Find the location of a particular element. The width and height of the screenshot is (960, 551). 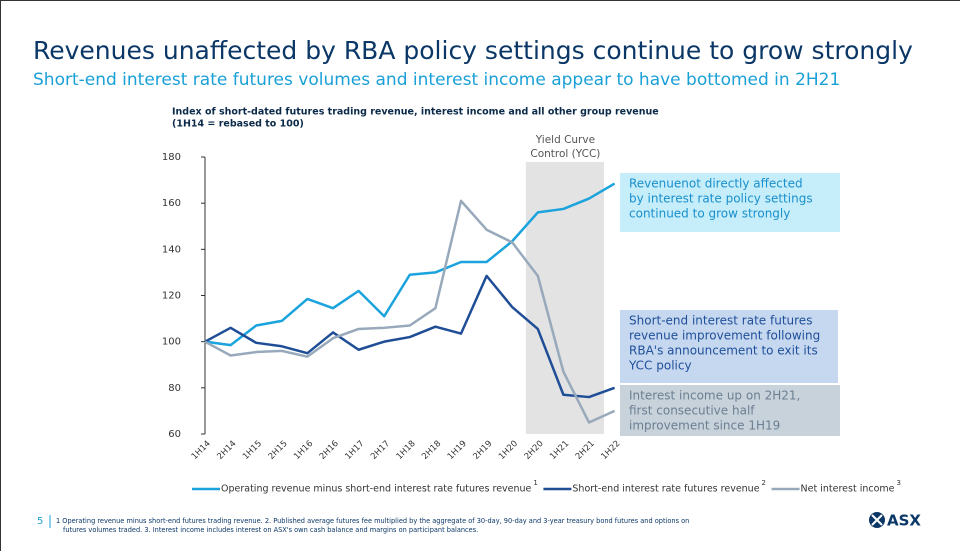

legend-label: Net interest income is located at coordinates (848, 489).